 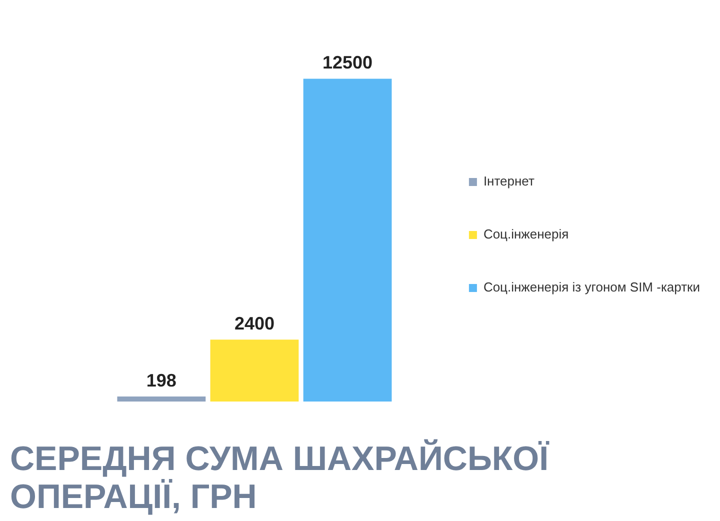 I want to click on legend-label: Інтернет, so click(x=508, y=181).